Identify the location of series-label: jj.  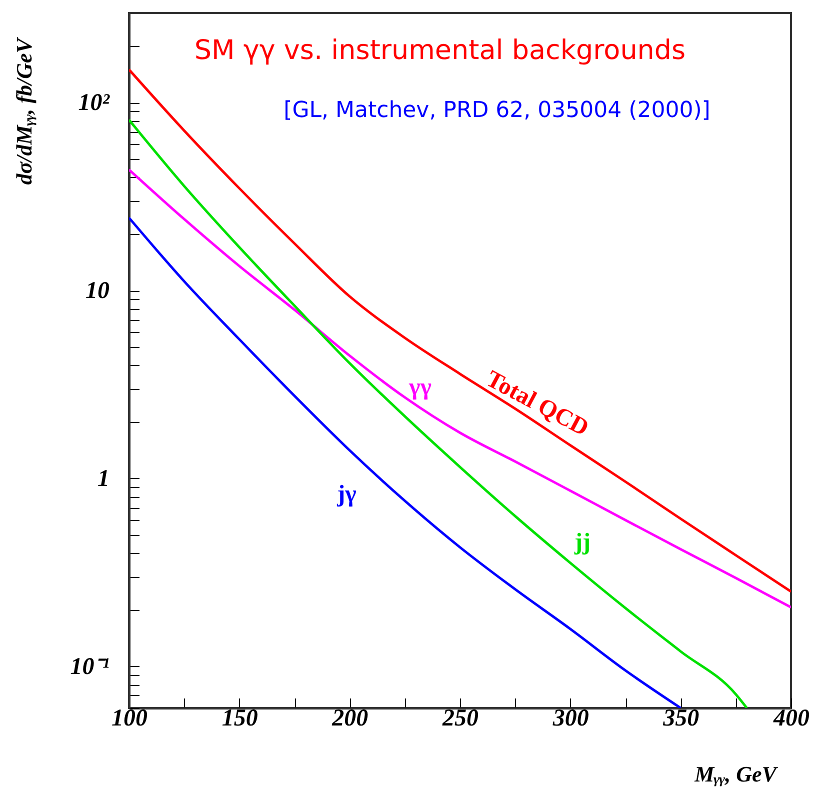
(582, 543).